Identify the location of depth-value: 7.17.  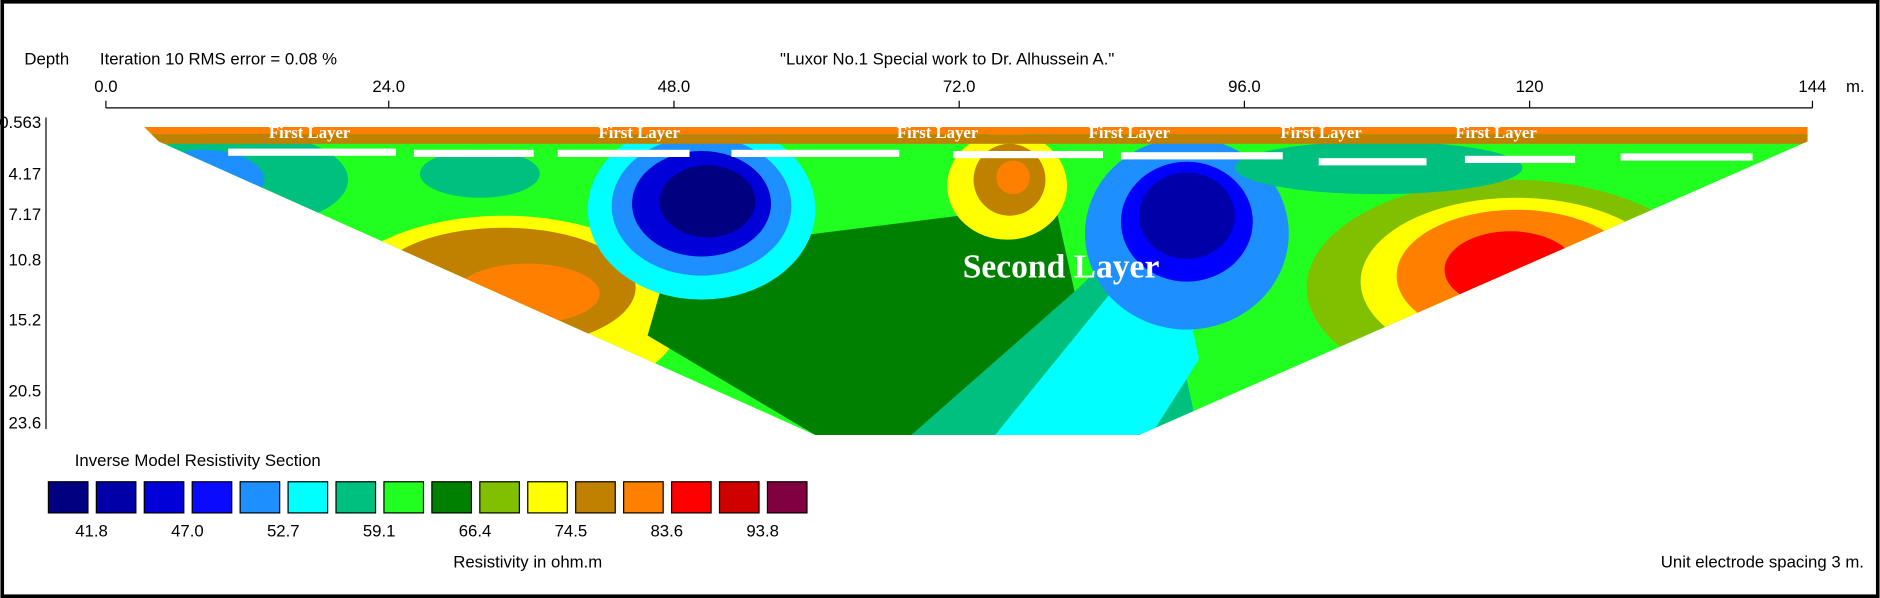
(25, 214).